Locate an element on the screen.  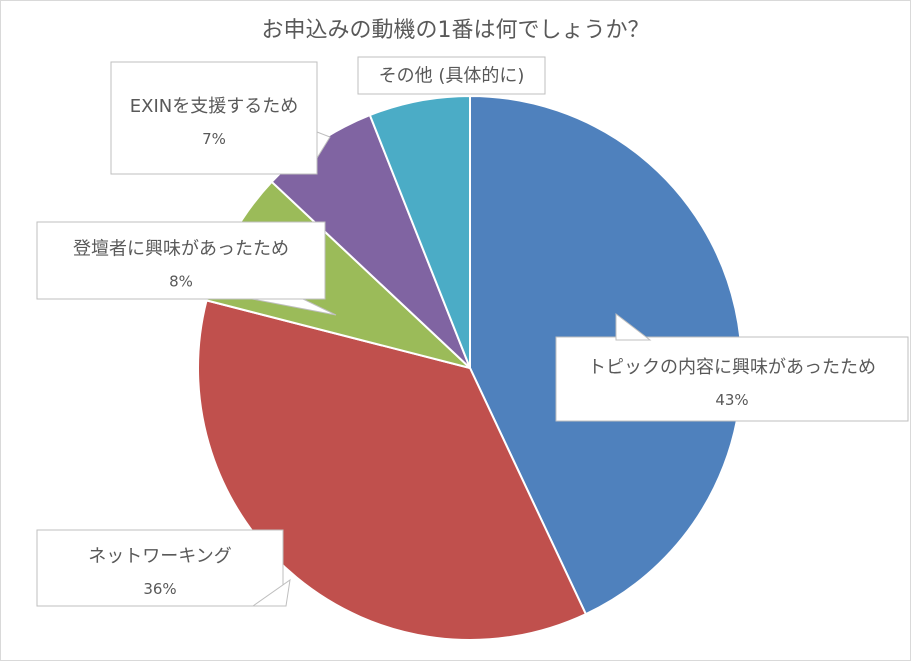
slice-percent-2: 36% is located at coordinates (159, 589).